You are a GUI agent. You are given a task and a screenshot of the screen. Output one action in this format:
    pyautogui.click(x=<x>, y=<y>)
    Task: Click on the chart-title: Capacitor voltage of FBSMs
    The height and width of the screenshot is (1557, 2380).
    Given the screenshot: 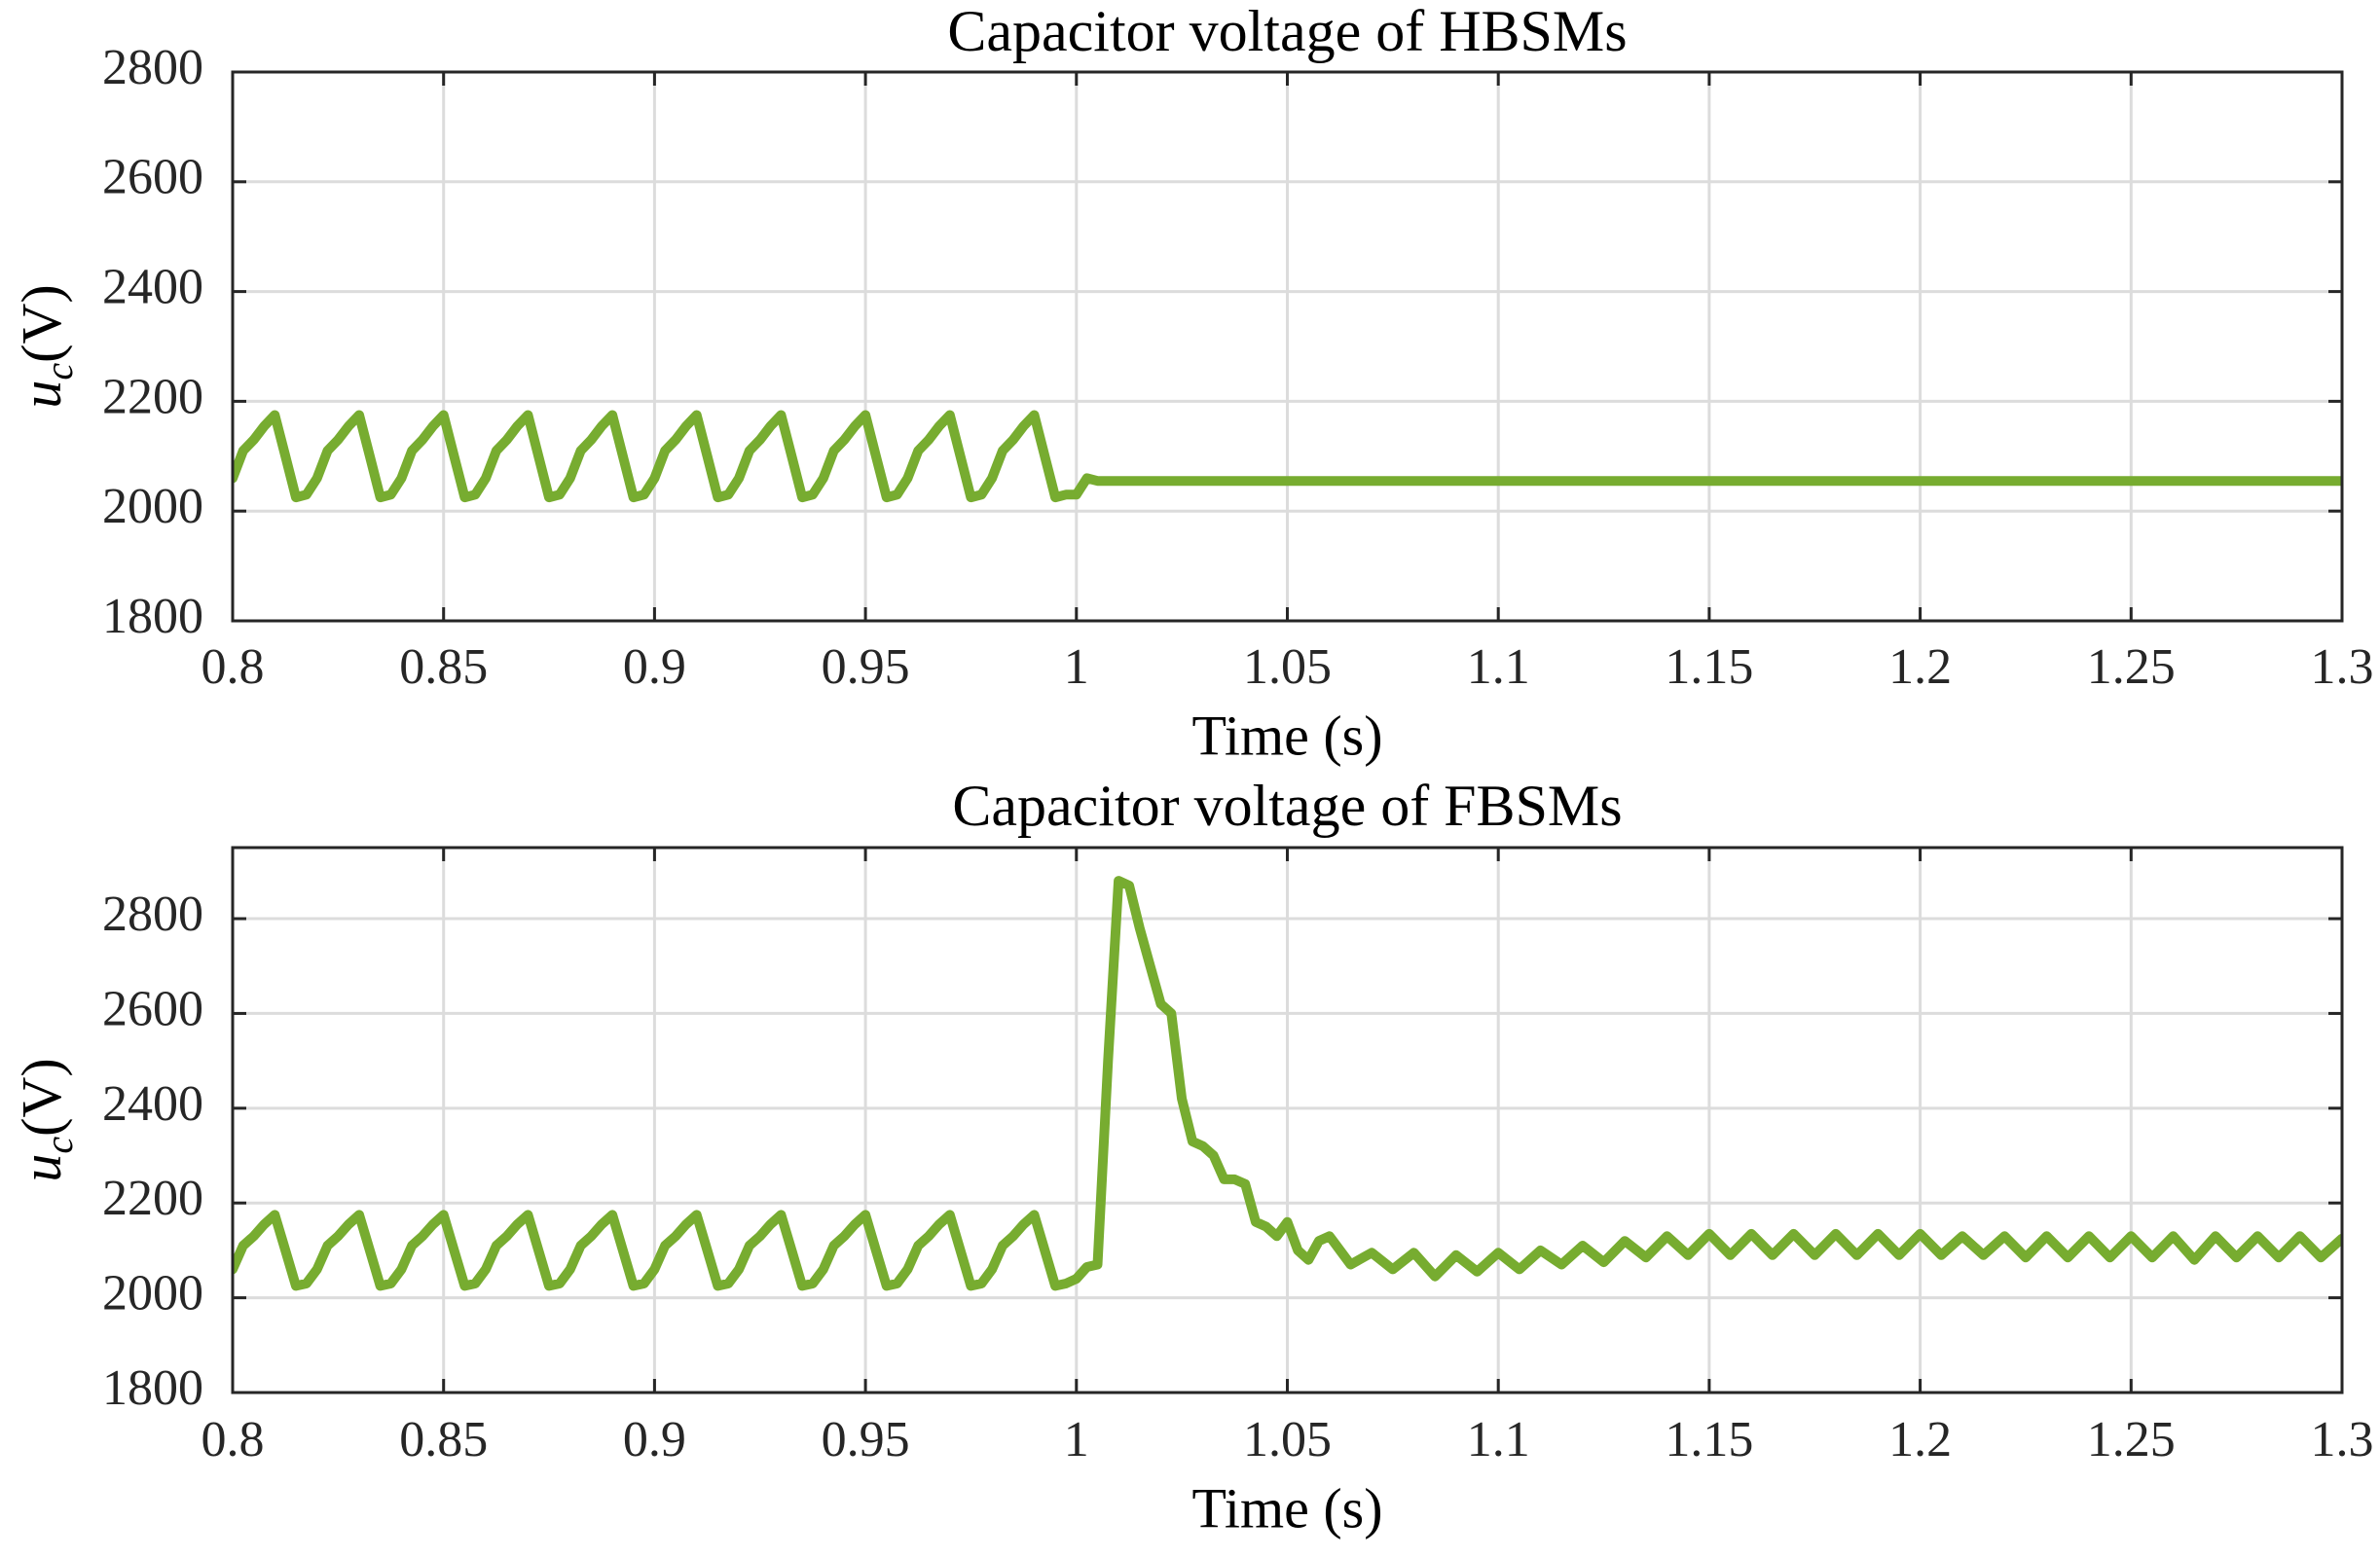 What is the action you would take?
    pyautogui.click(x=1287, y=806)
    